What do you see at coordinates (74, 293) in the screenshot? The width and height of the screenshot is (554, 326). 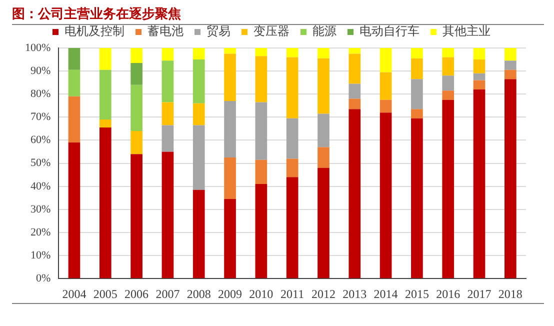 I see `x-tick-label: 2004` at bounding box center [74, 293].